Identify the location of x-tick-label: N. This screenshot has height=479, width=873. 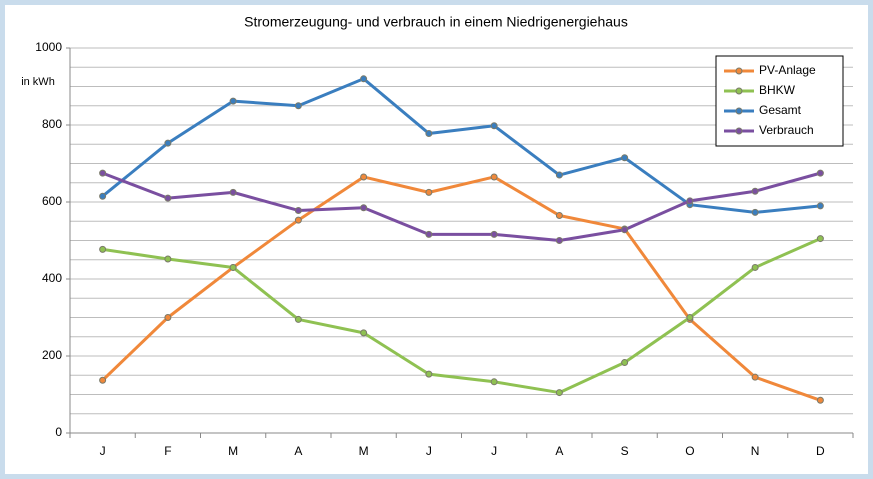
(755, 451).